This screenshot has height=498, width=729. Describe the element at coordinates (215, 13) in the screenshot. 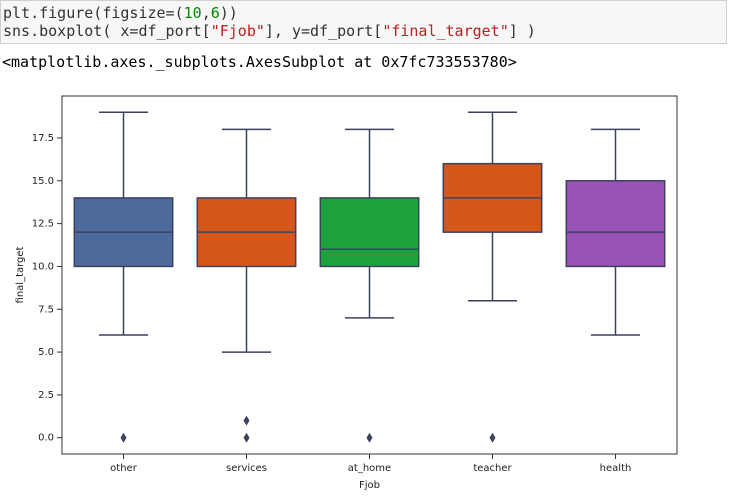

I see `code-token: 6` at that location.